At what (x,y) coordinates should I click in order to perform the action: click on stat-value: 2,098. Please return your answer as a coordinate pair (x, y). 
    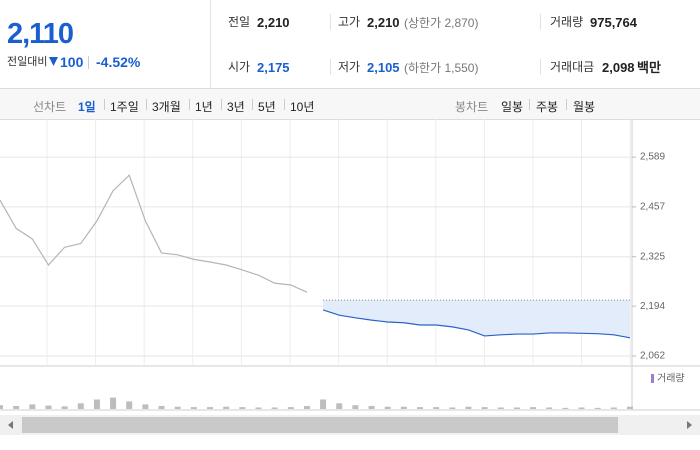
    Looking at the image, I should click on (618, 67).